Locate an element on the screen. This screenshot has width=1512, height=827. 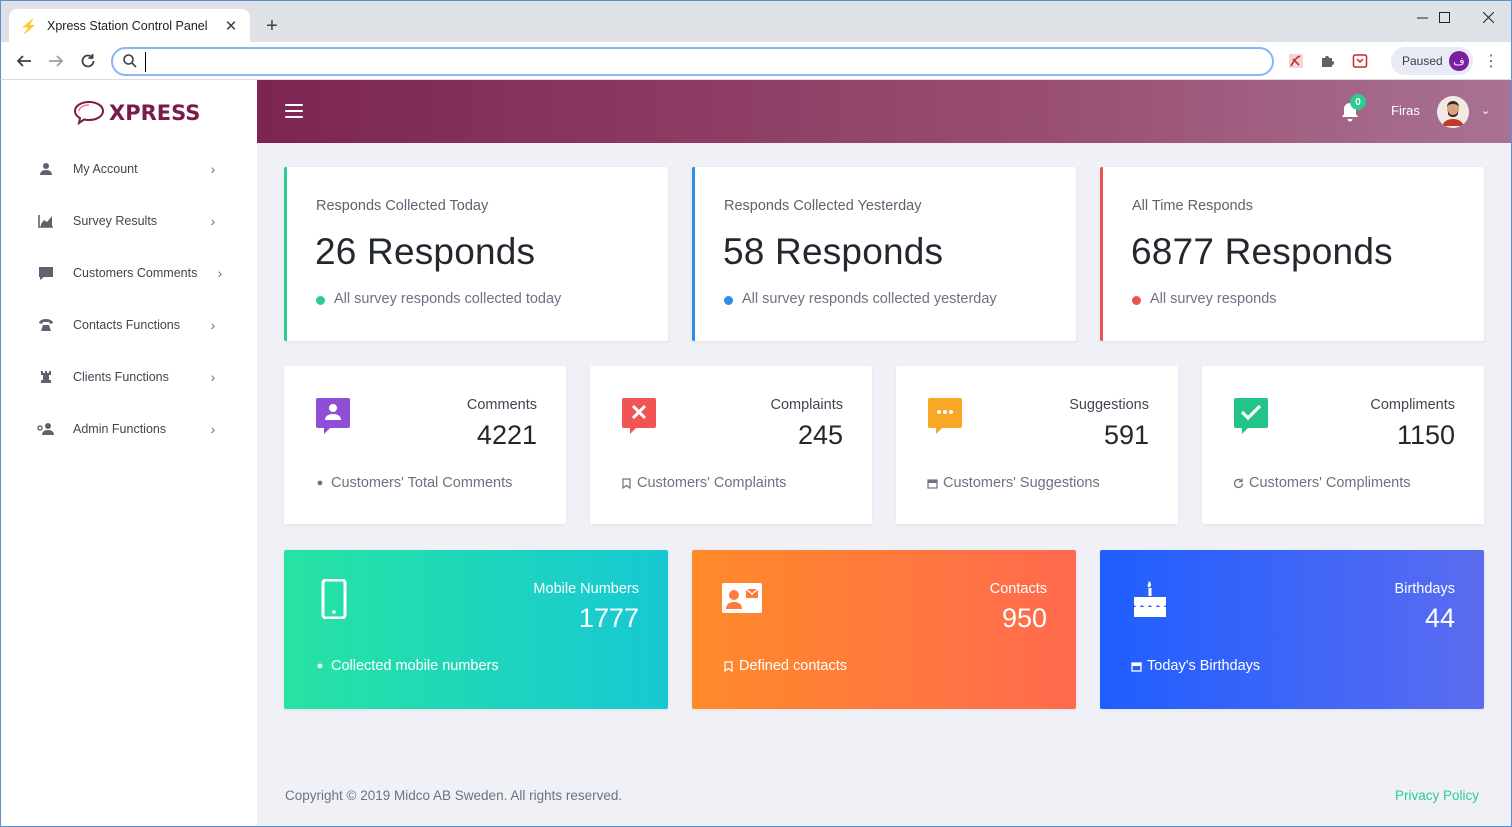
sidebar-item-admin-functions: Admin Functions › is located at coordinates (129, 429).